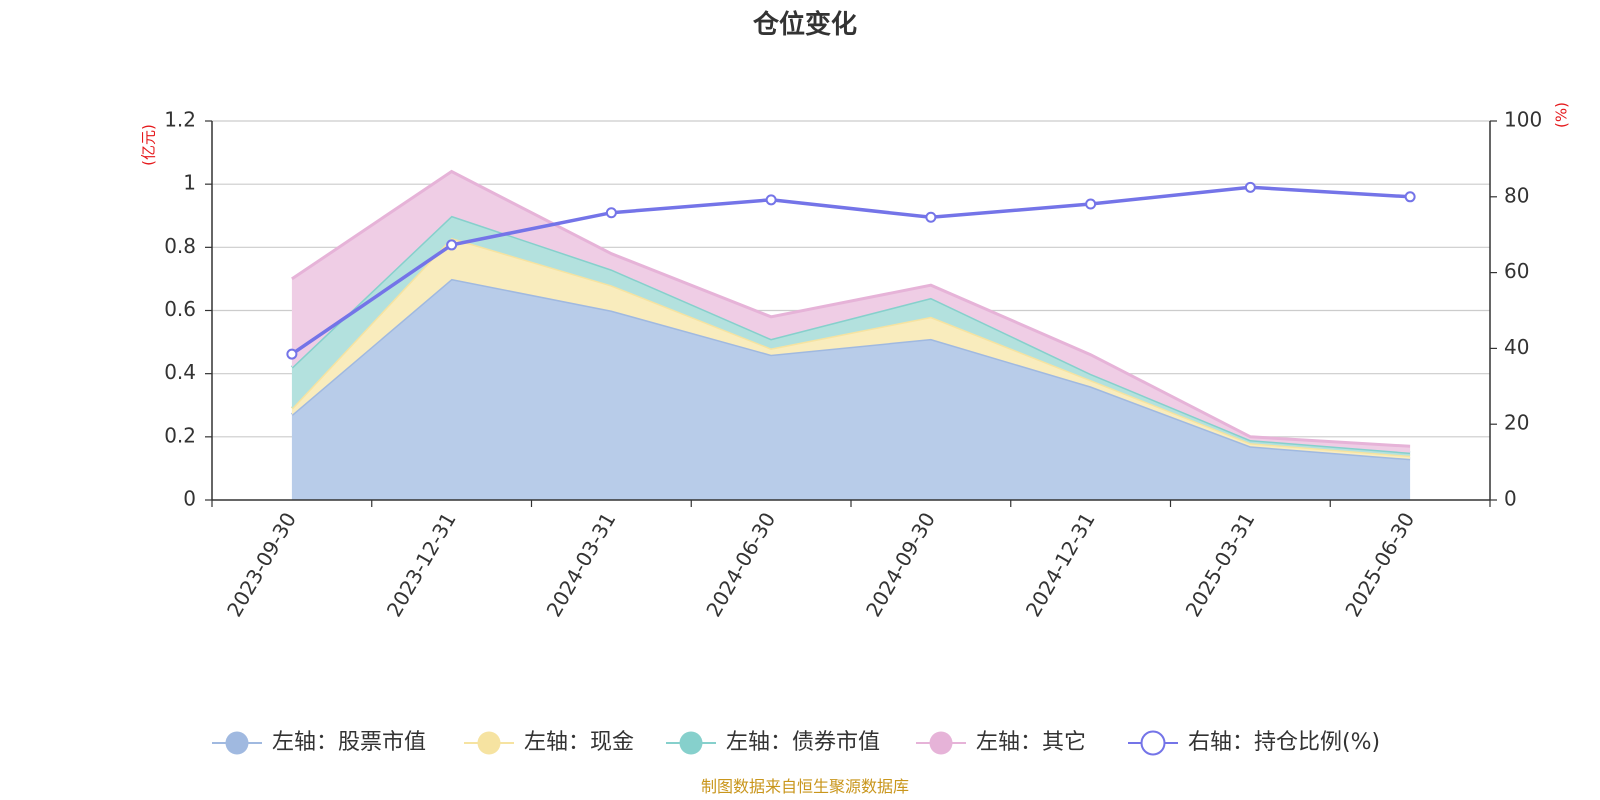 The image size is (1600, 800). What do you see at coordinates (180, 435) in the screenshot?
I see `left-axis-tick-label: 0.2` at bounding box center [180, 435].